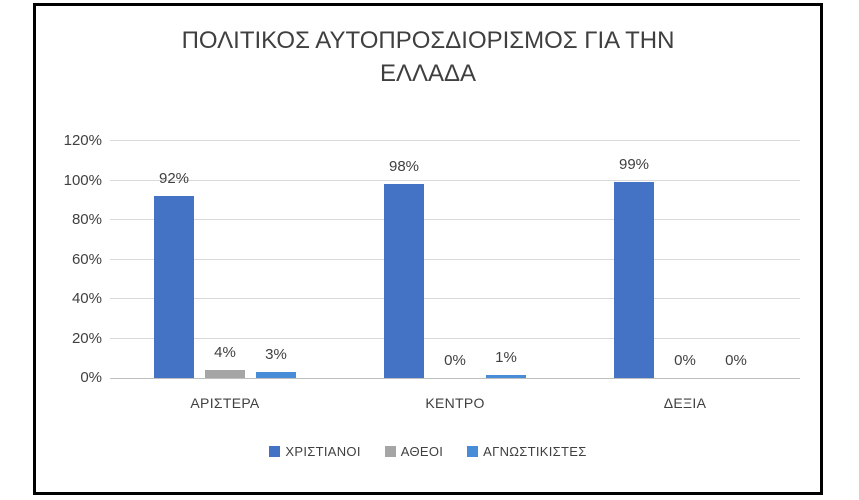 The width and height of the screenshot is (859, 500). What do you see at coordinates (428, 40) in the screenshot?
I see `chart-title-line-1: ΠΟΛΙΤΙΚΟΣ ΑΥΤΟΠΡΟΣΔΙΟΡΙΣΜΟΣ ΓΙΑ ΤΗΝ` at bounding box center [428, 40].